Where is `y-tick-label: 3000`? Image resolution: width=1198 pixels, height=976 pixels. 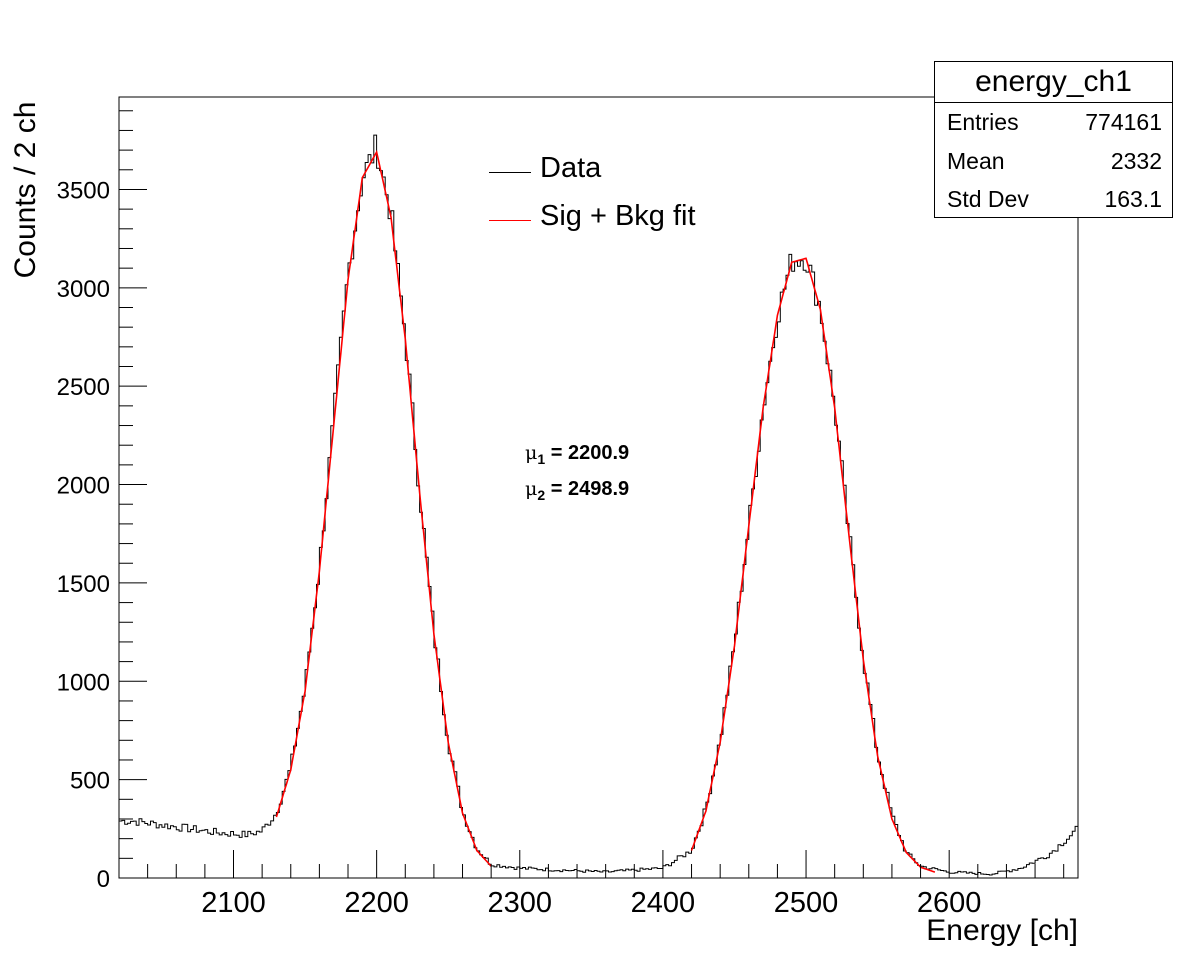
y-tick-label: 3000 is located at coordinates (83, 289).